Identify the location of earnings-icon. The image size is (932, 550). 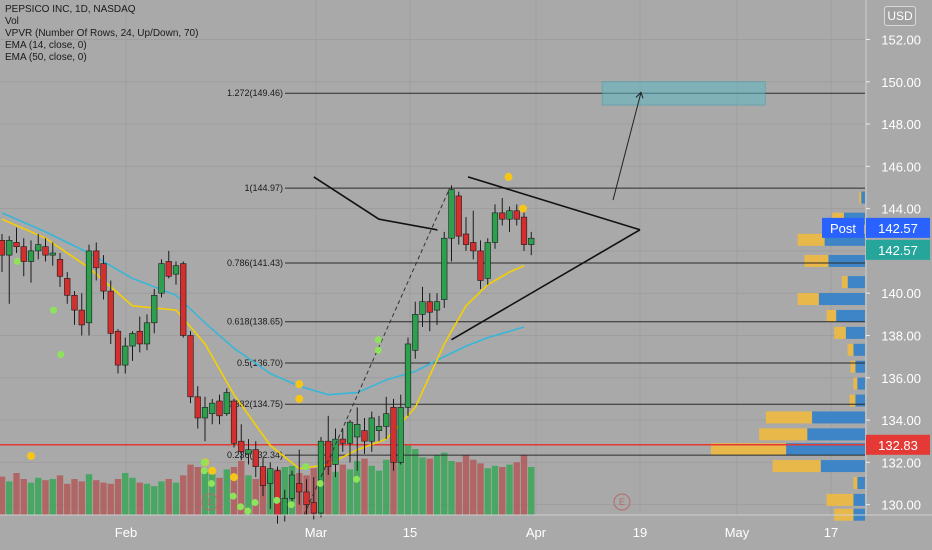
(622, 502).